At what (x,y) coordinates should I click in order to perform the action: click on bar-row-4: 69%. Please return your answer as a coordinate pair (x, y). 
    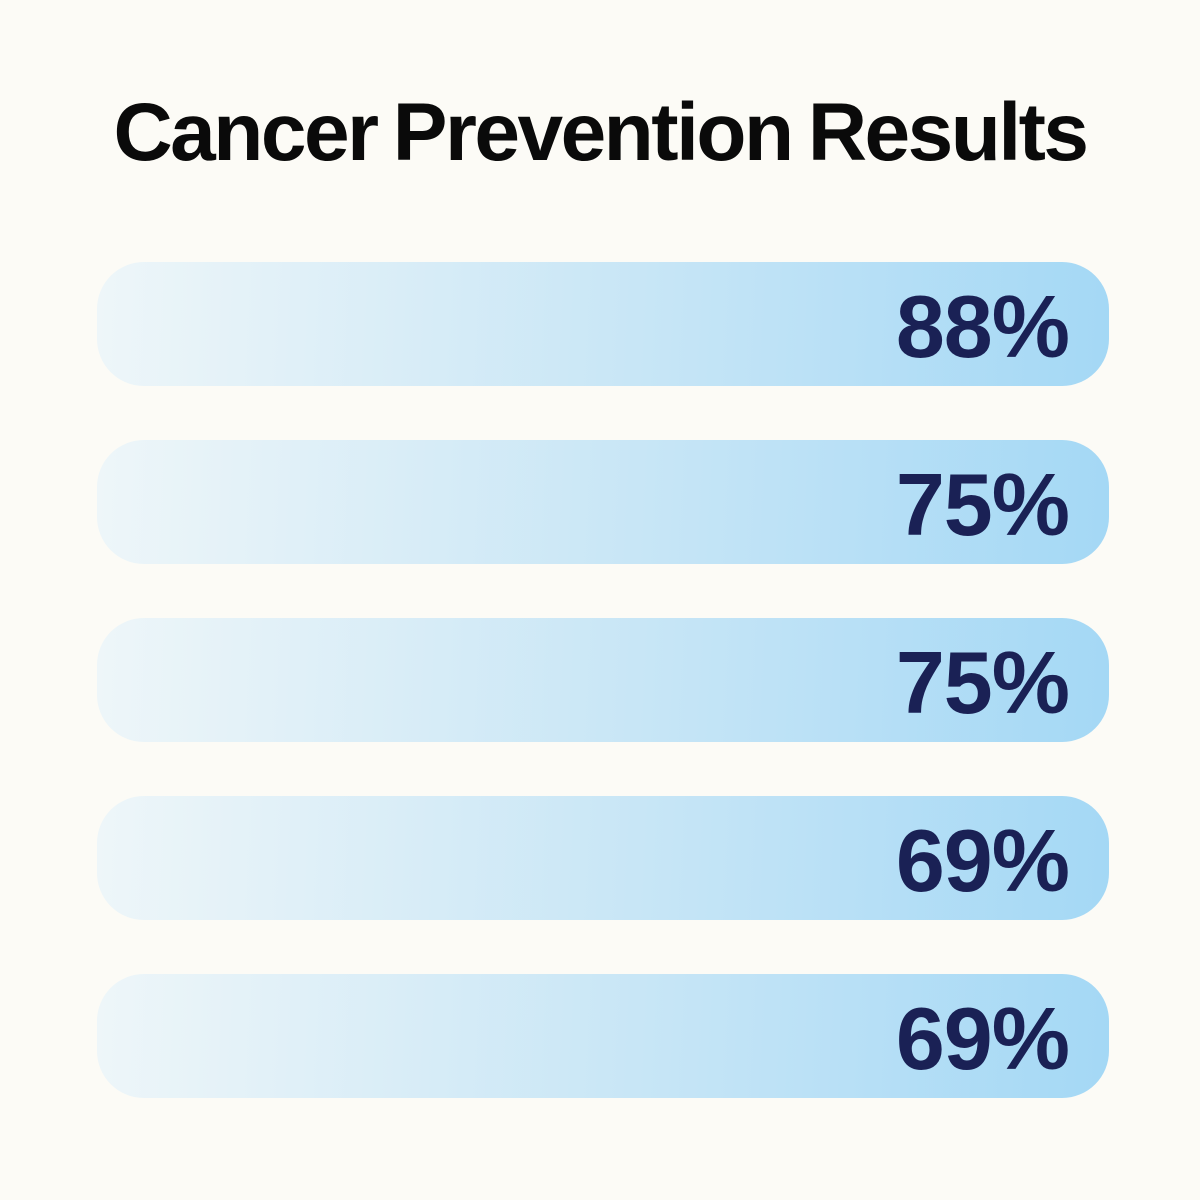
    Looking at the image, I should click on (603, 858).